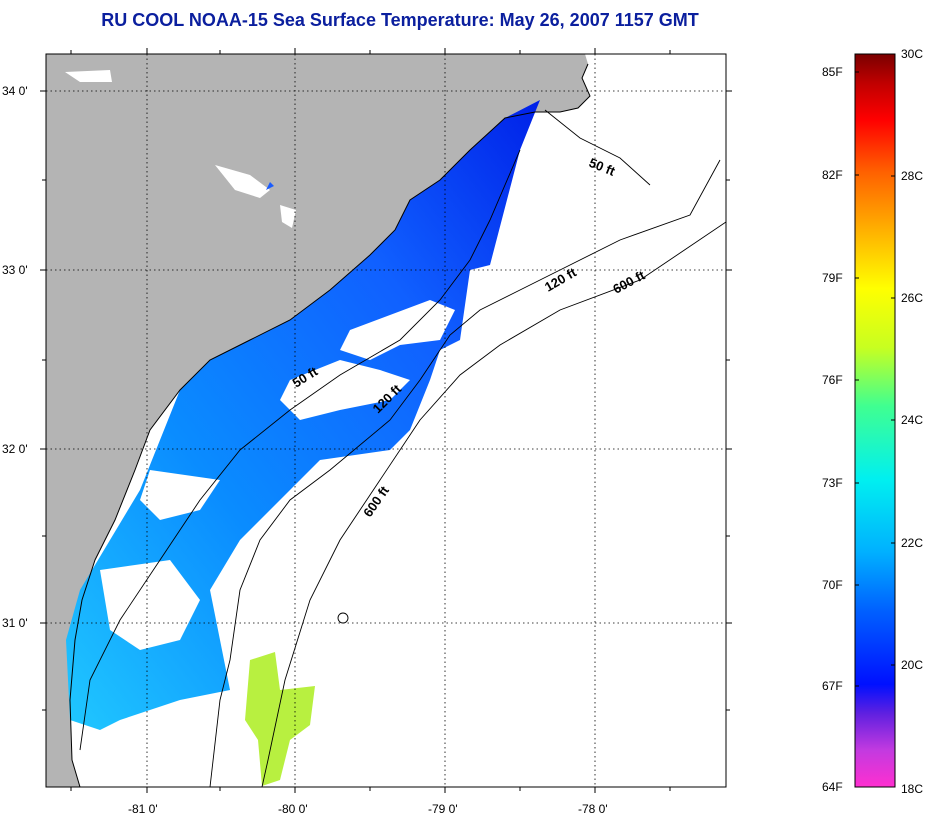 This screenshot has height=817, width=936. I want to click on colorbar-f-label: 64F, so click(832, 787).